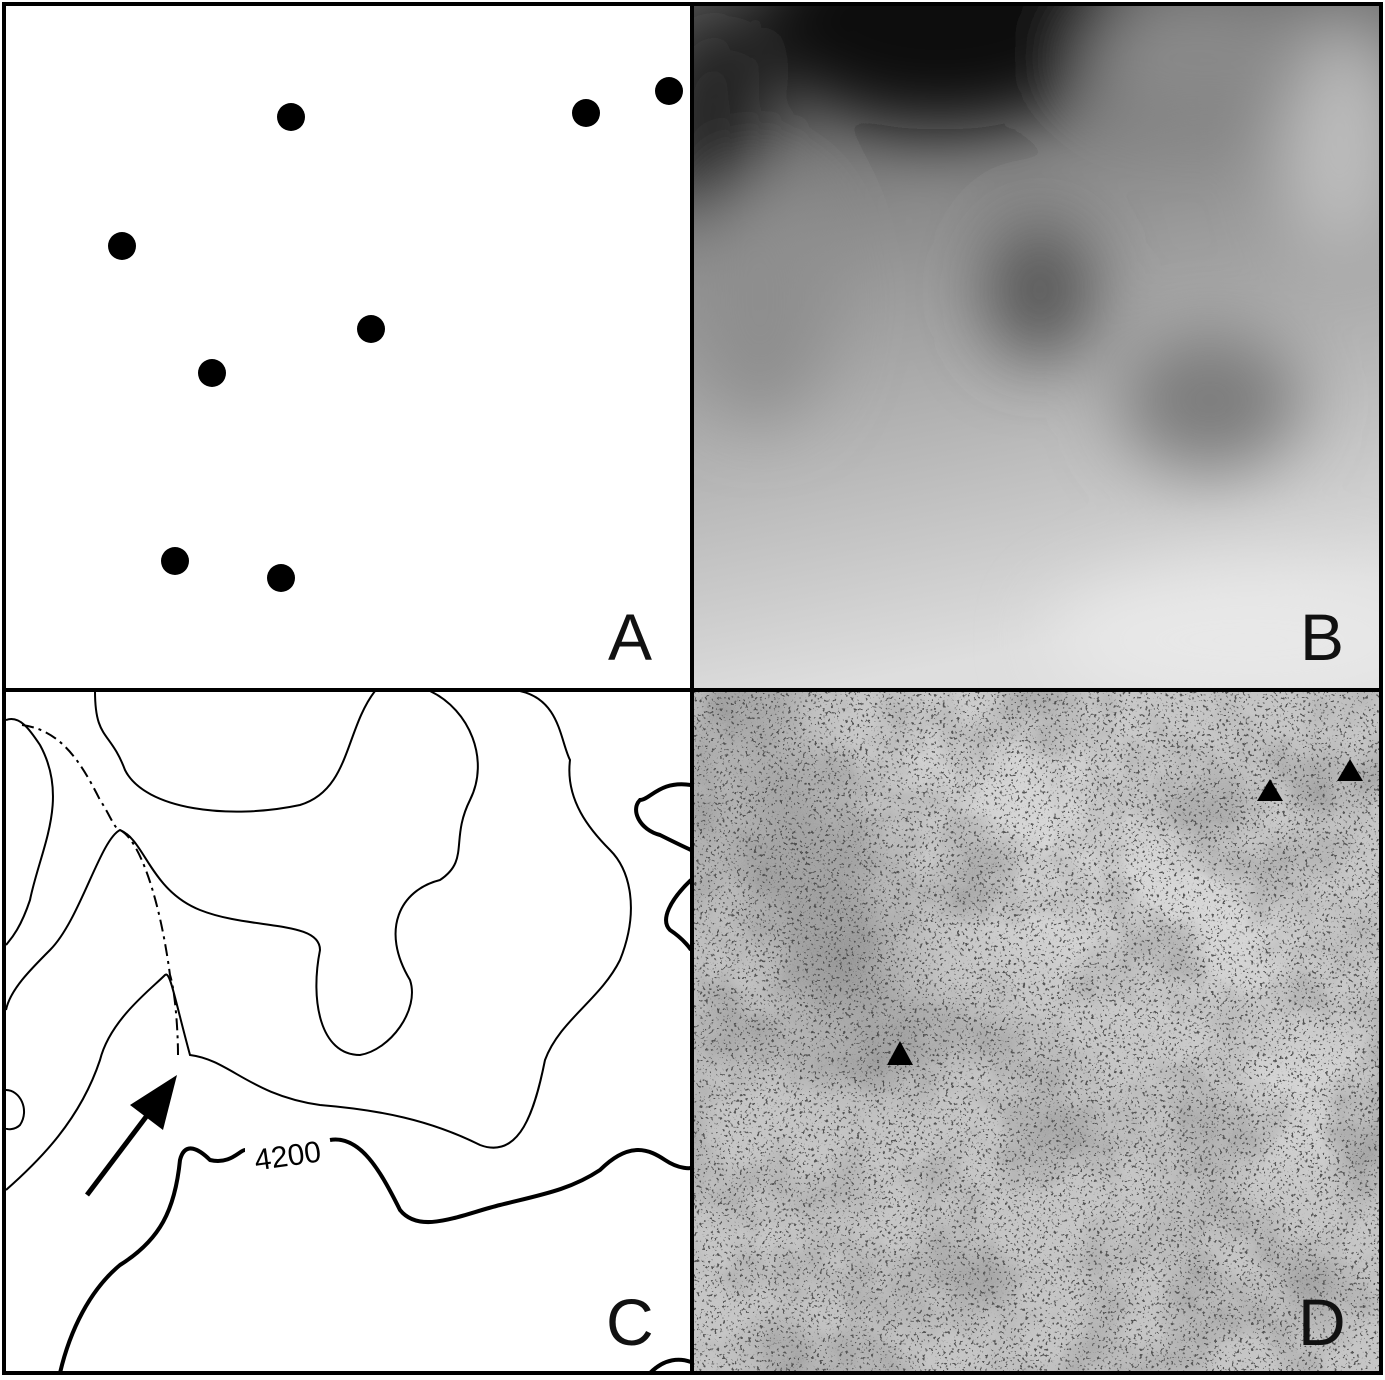 Image resolution: width=1385 pixels, height=1380 pixels. I want to click on panel-label: C, so click(630, 1322).